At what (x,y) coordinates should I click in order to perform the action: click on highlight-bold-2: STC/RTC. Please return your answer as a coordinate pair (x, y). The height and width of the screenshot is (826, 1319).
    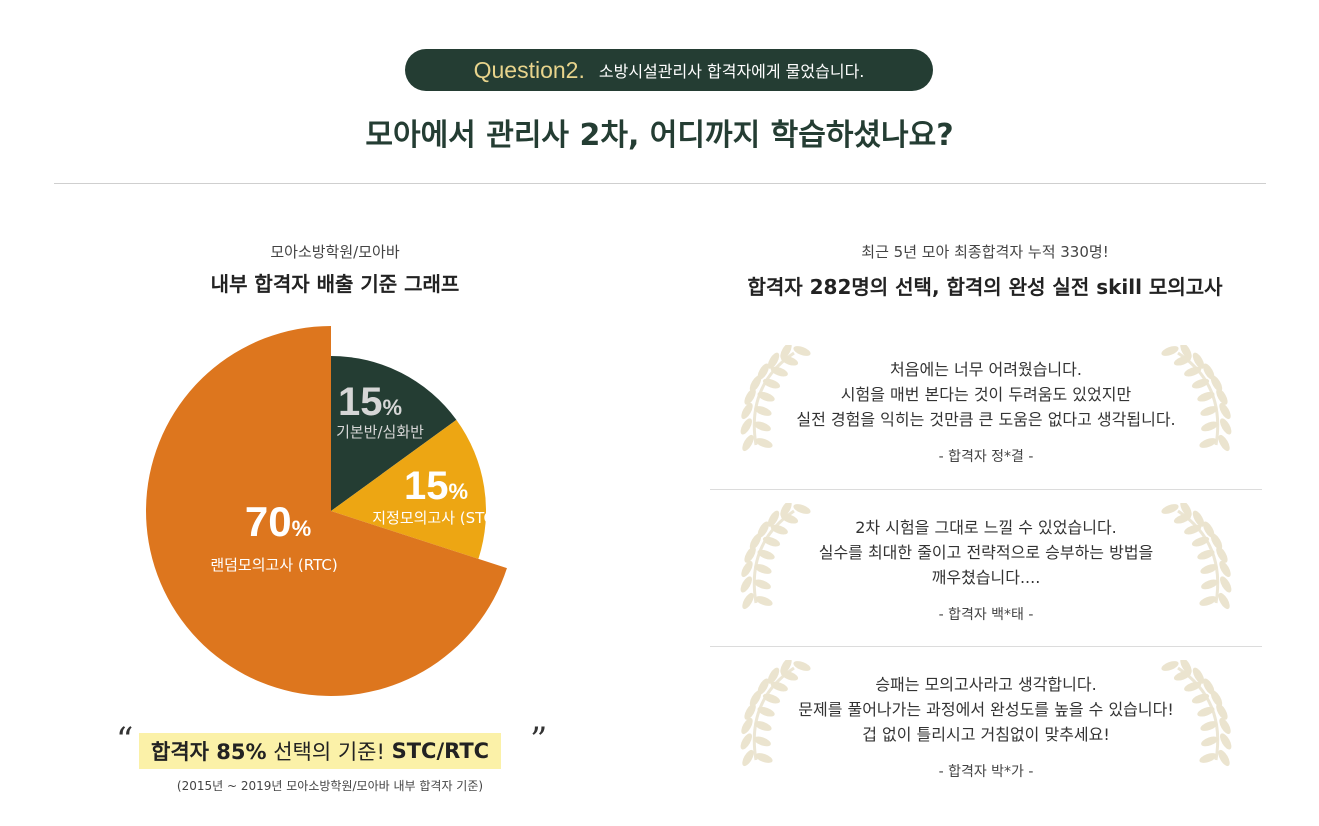
    Looking at the image, I should click on (440, 751).